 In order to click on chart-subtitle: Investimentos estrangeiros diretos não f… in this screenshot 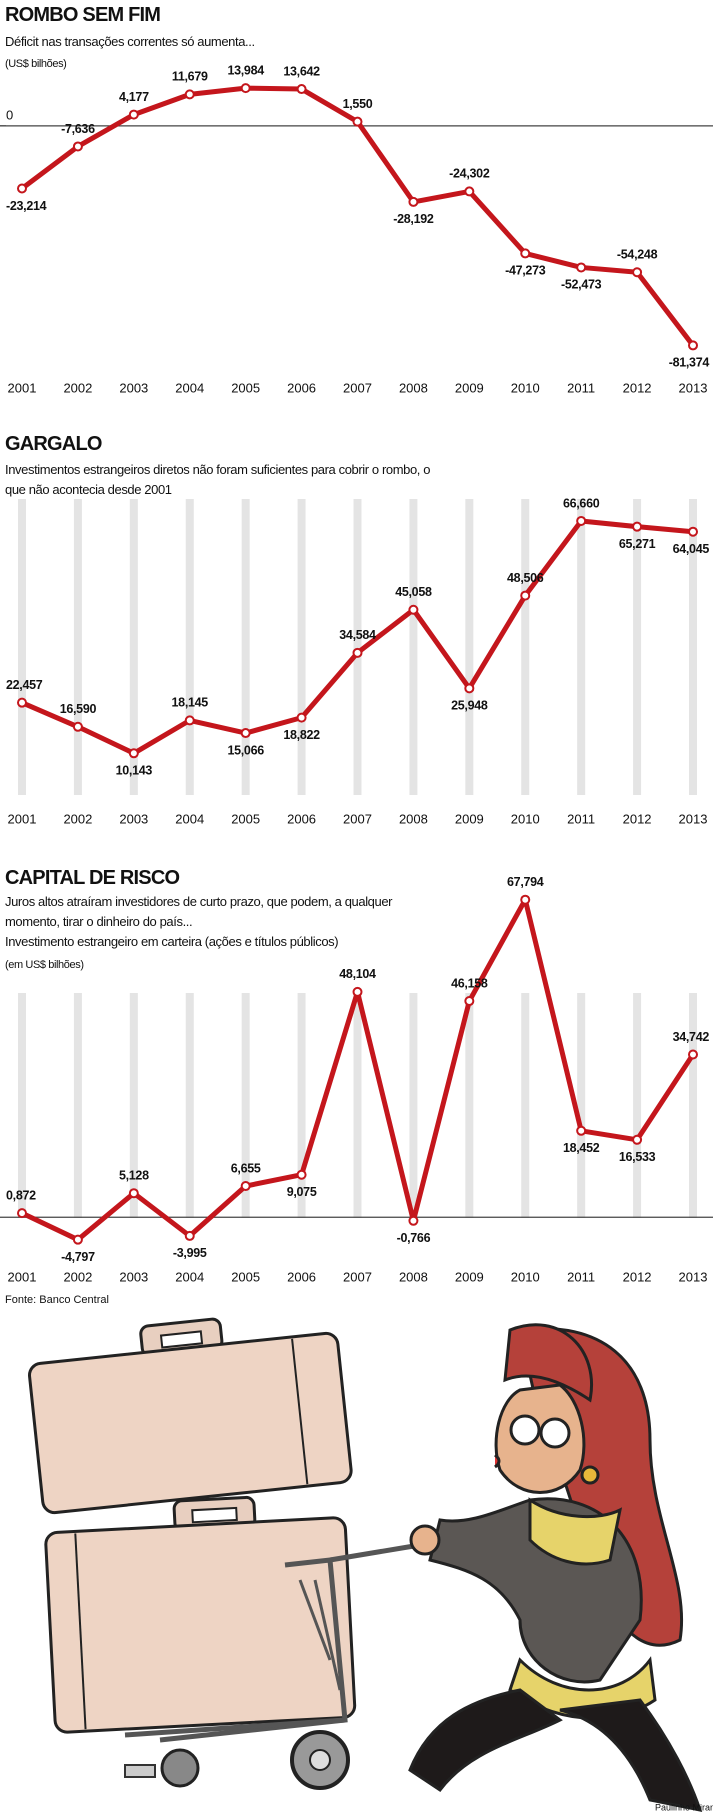, I will do `click(218, 479)`.